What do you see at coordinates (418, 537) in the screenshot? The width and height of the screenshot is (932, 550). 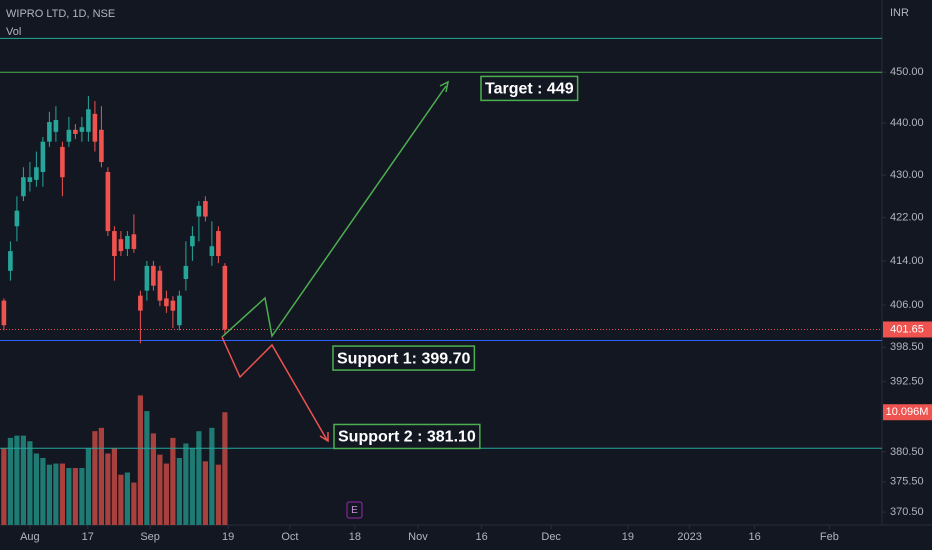 I see `x-tick-label: Nov` at bounding box center [418, 537].